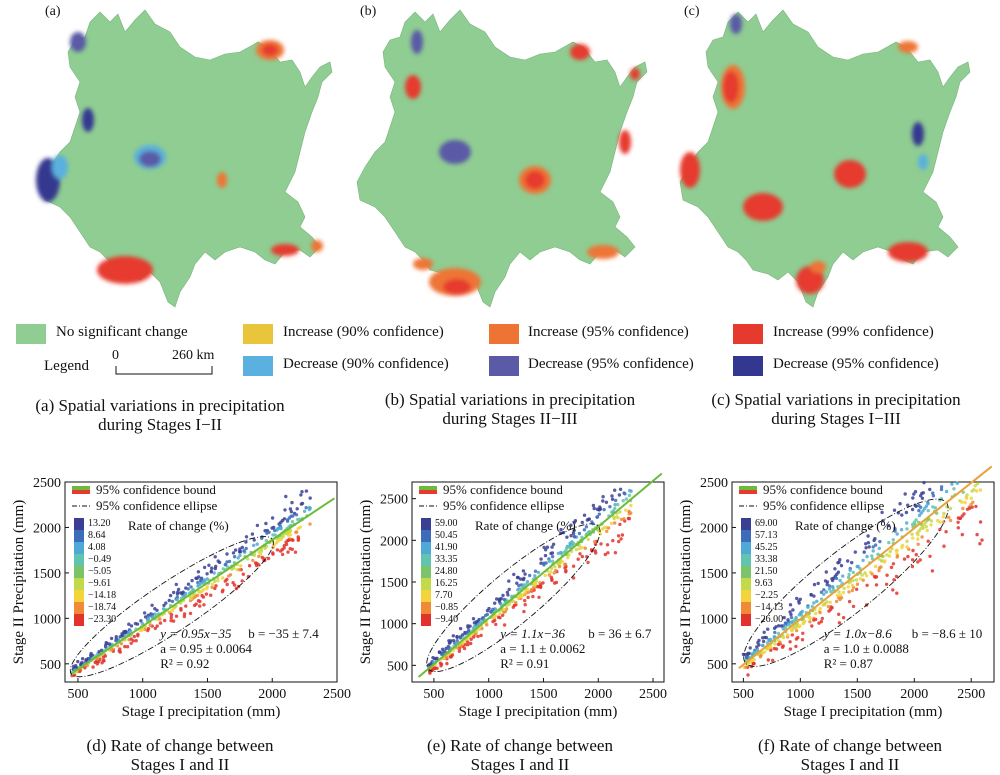 This screenshot has height=775, width=1000. I want to click on colorbar-tick-label: −0.85, so click(446, 607).